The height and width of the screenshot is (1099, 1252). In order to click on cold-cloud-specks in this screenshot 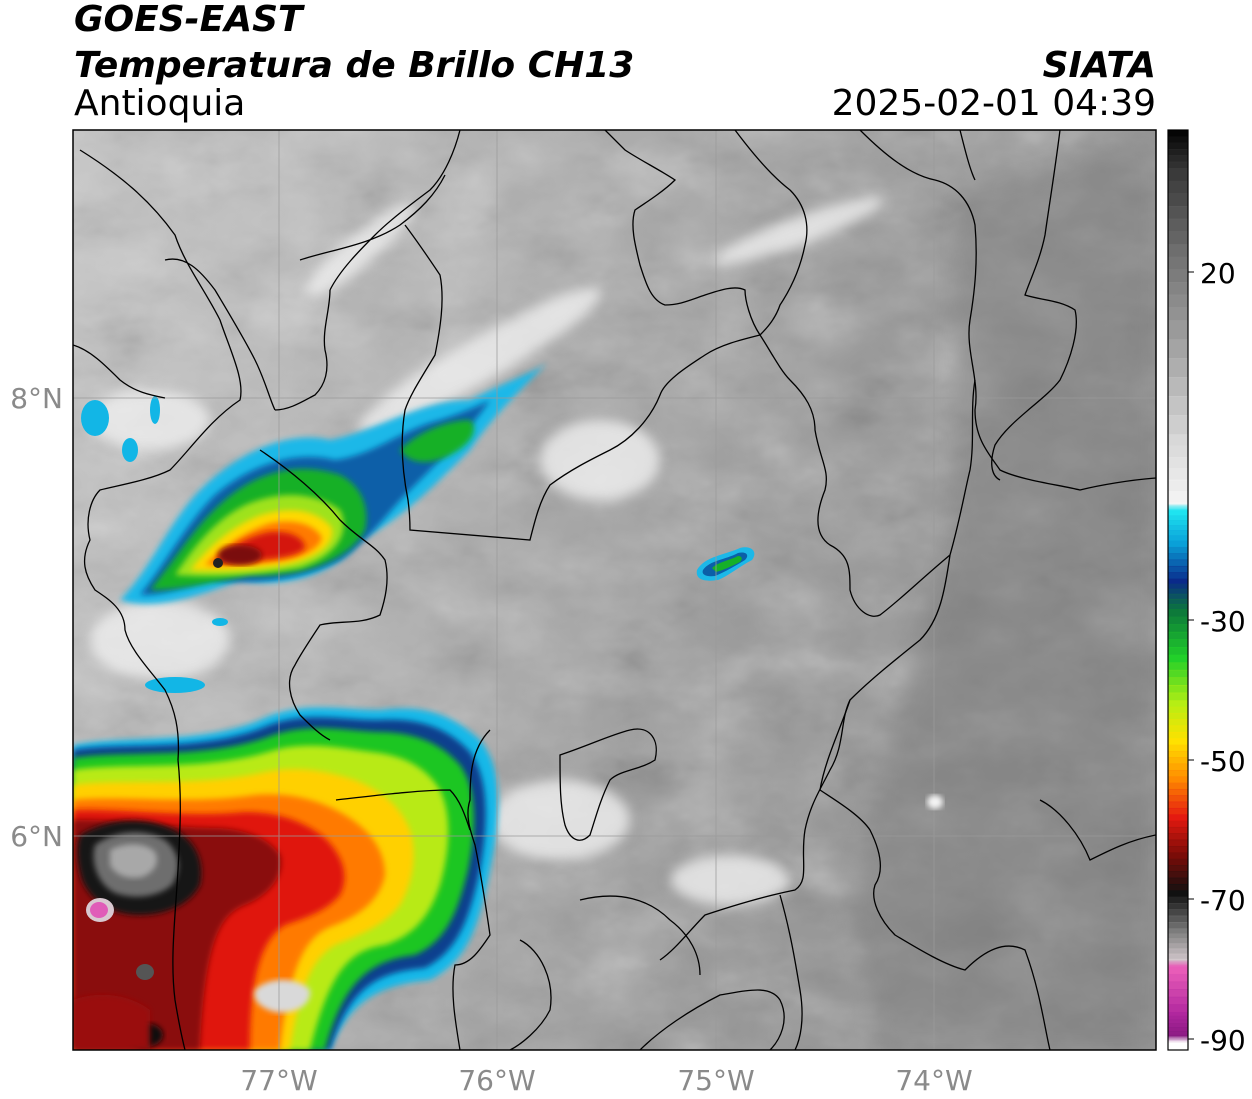, I will do `click(154, 544)`.